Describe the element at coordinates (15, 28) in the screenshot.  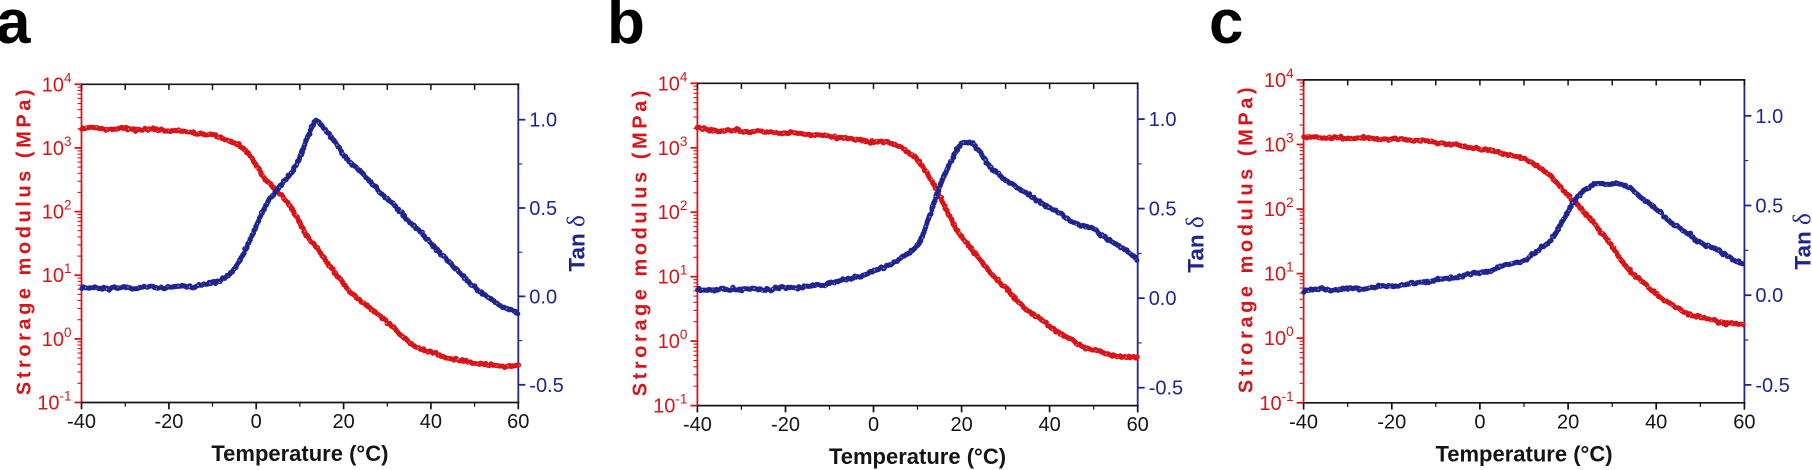
I see `svg-text: a` at that location.